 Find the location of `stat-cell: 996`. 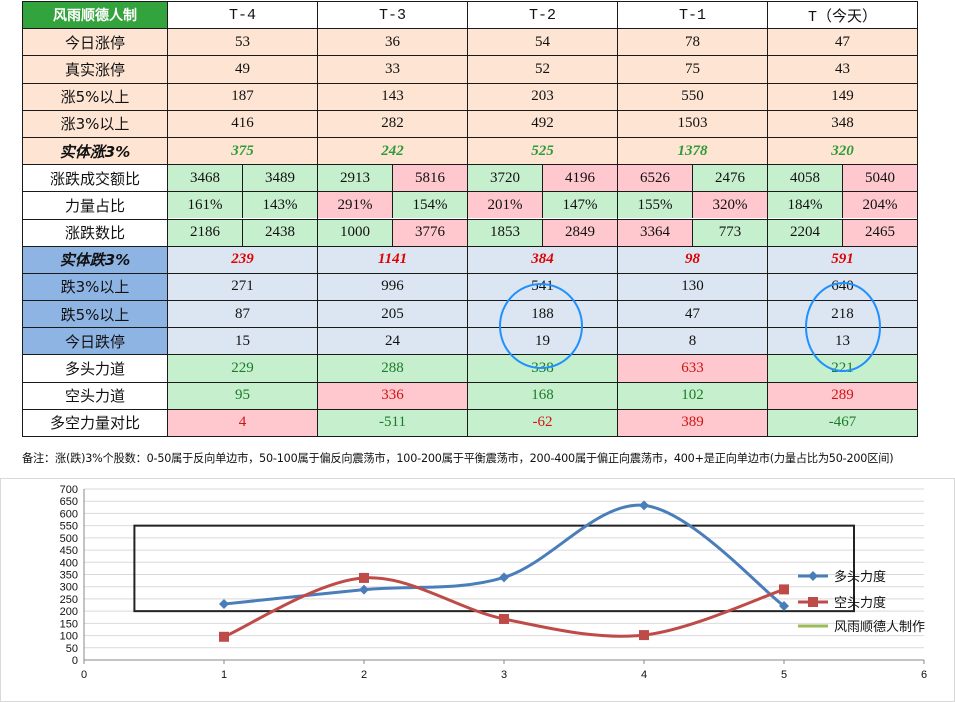

stat-cell: 996 is located at coordinates (392, 287).